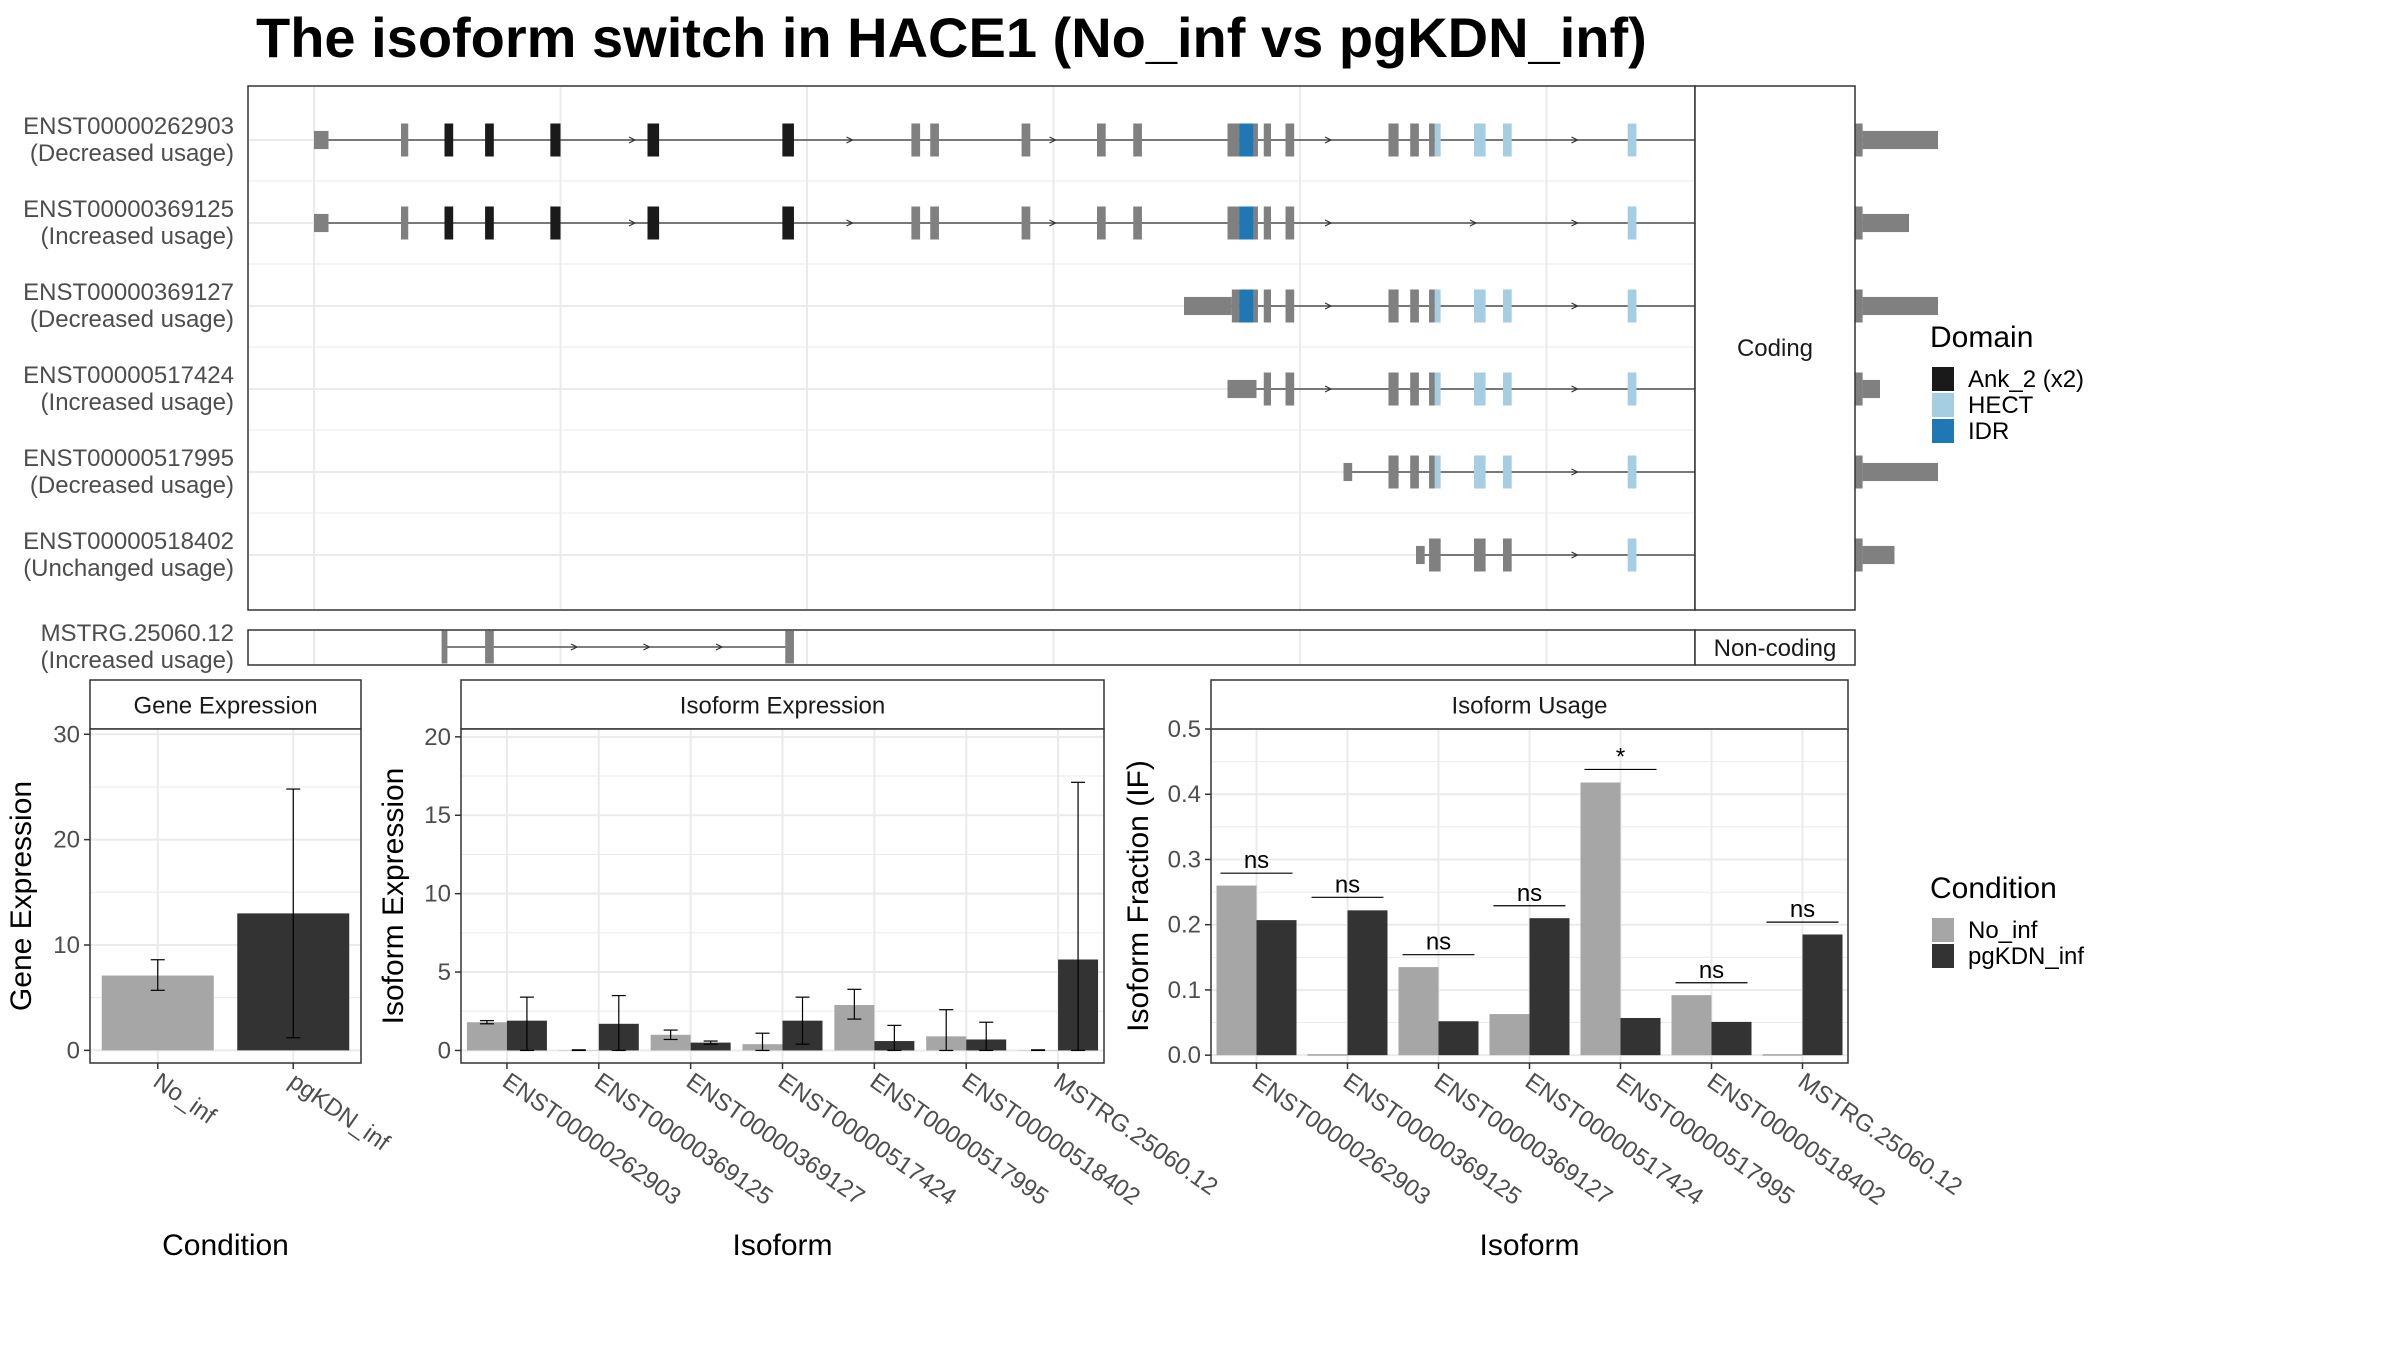  What do you see at coordinates (128, 541) in the screenshot?
I see `isoform-label-enst00000518402: ENST00000518402` at bounding box center [128, 541].